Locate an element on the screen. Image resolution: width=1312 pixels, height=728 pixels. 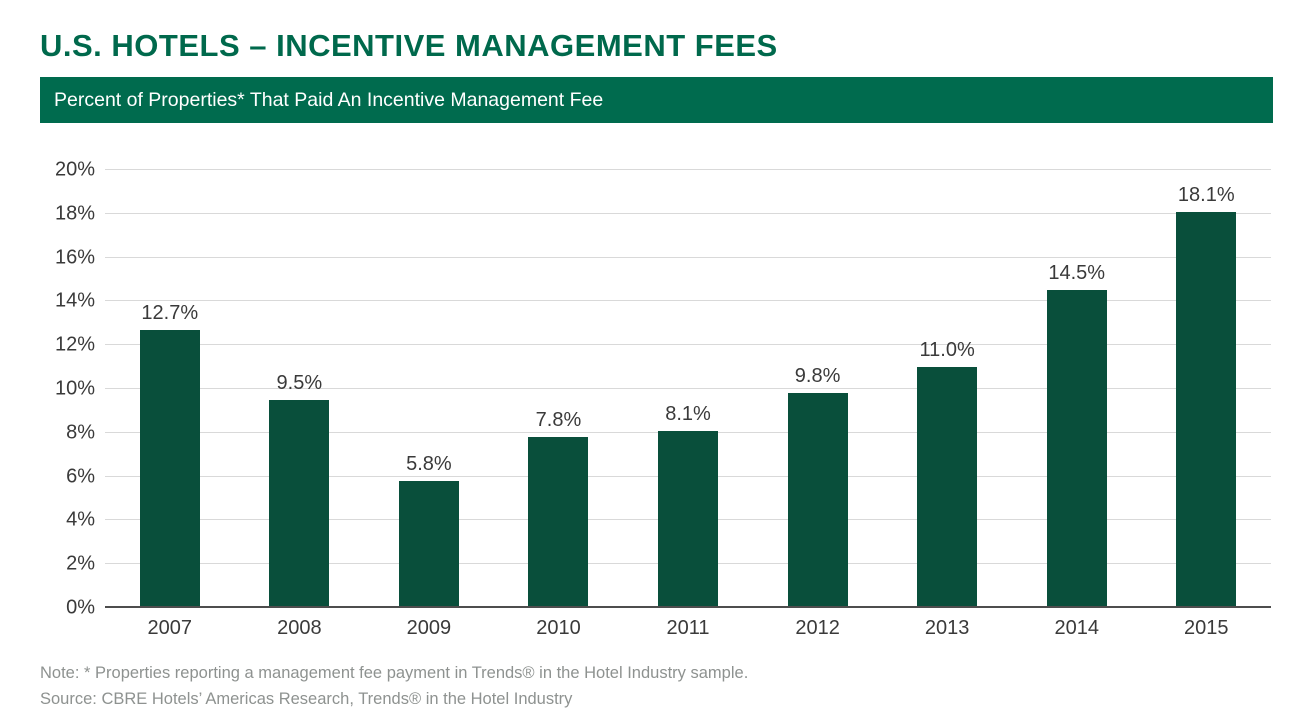
bar-slot-2014: 14.5% 2014 is located at coordinates (1077, 404).